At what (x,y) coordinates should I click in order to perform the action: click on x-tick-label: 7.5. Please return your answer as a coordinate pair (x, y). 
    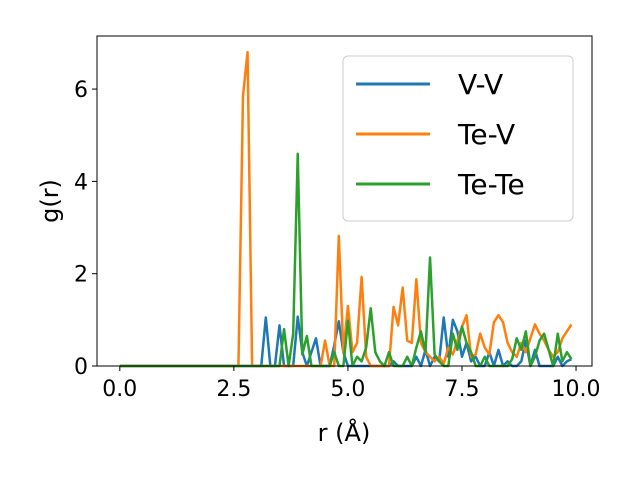
    Looking at the image, I should click on (461, 389).